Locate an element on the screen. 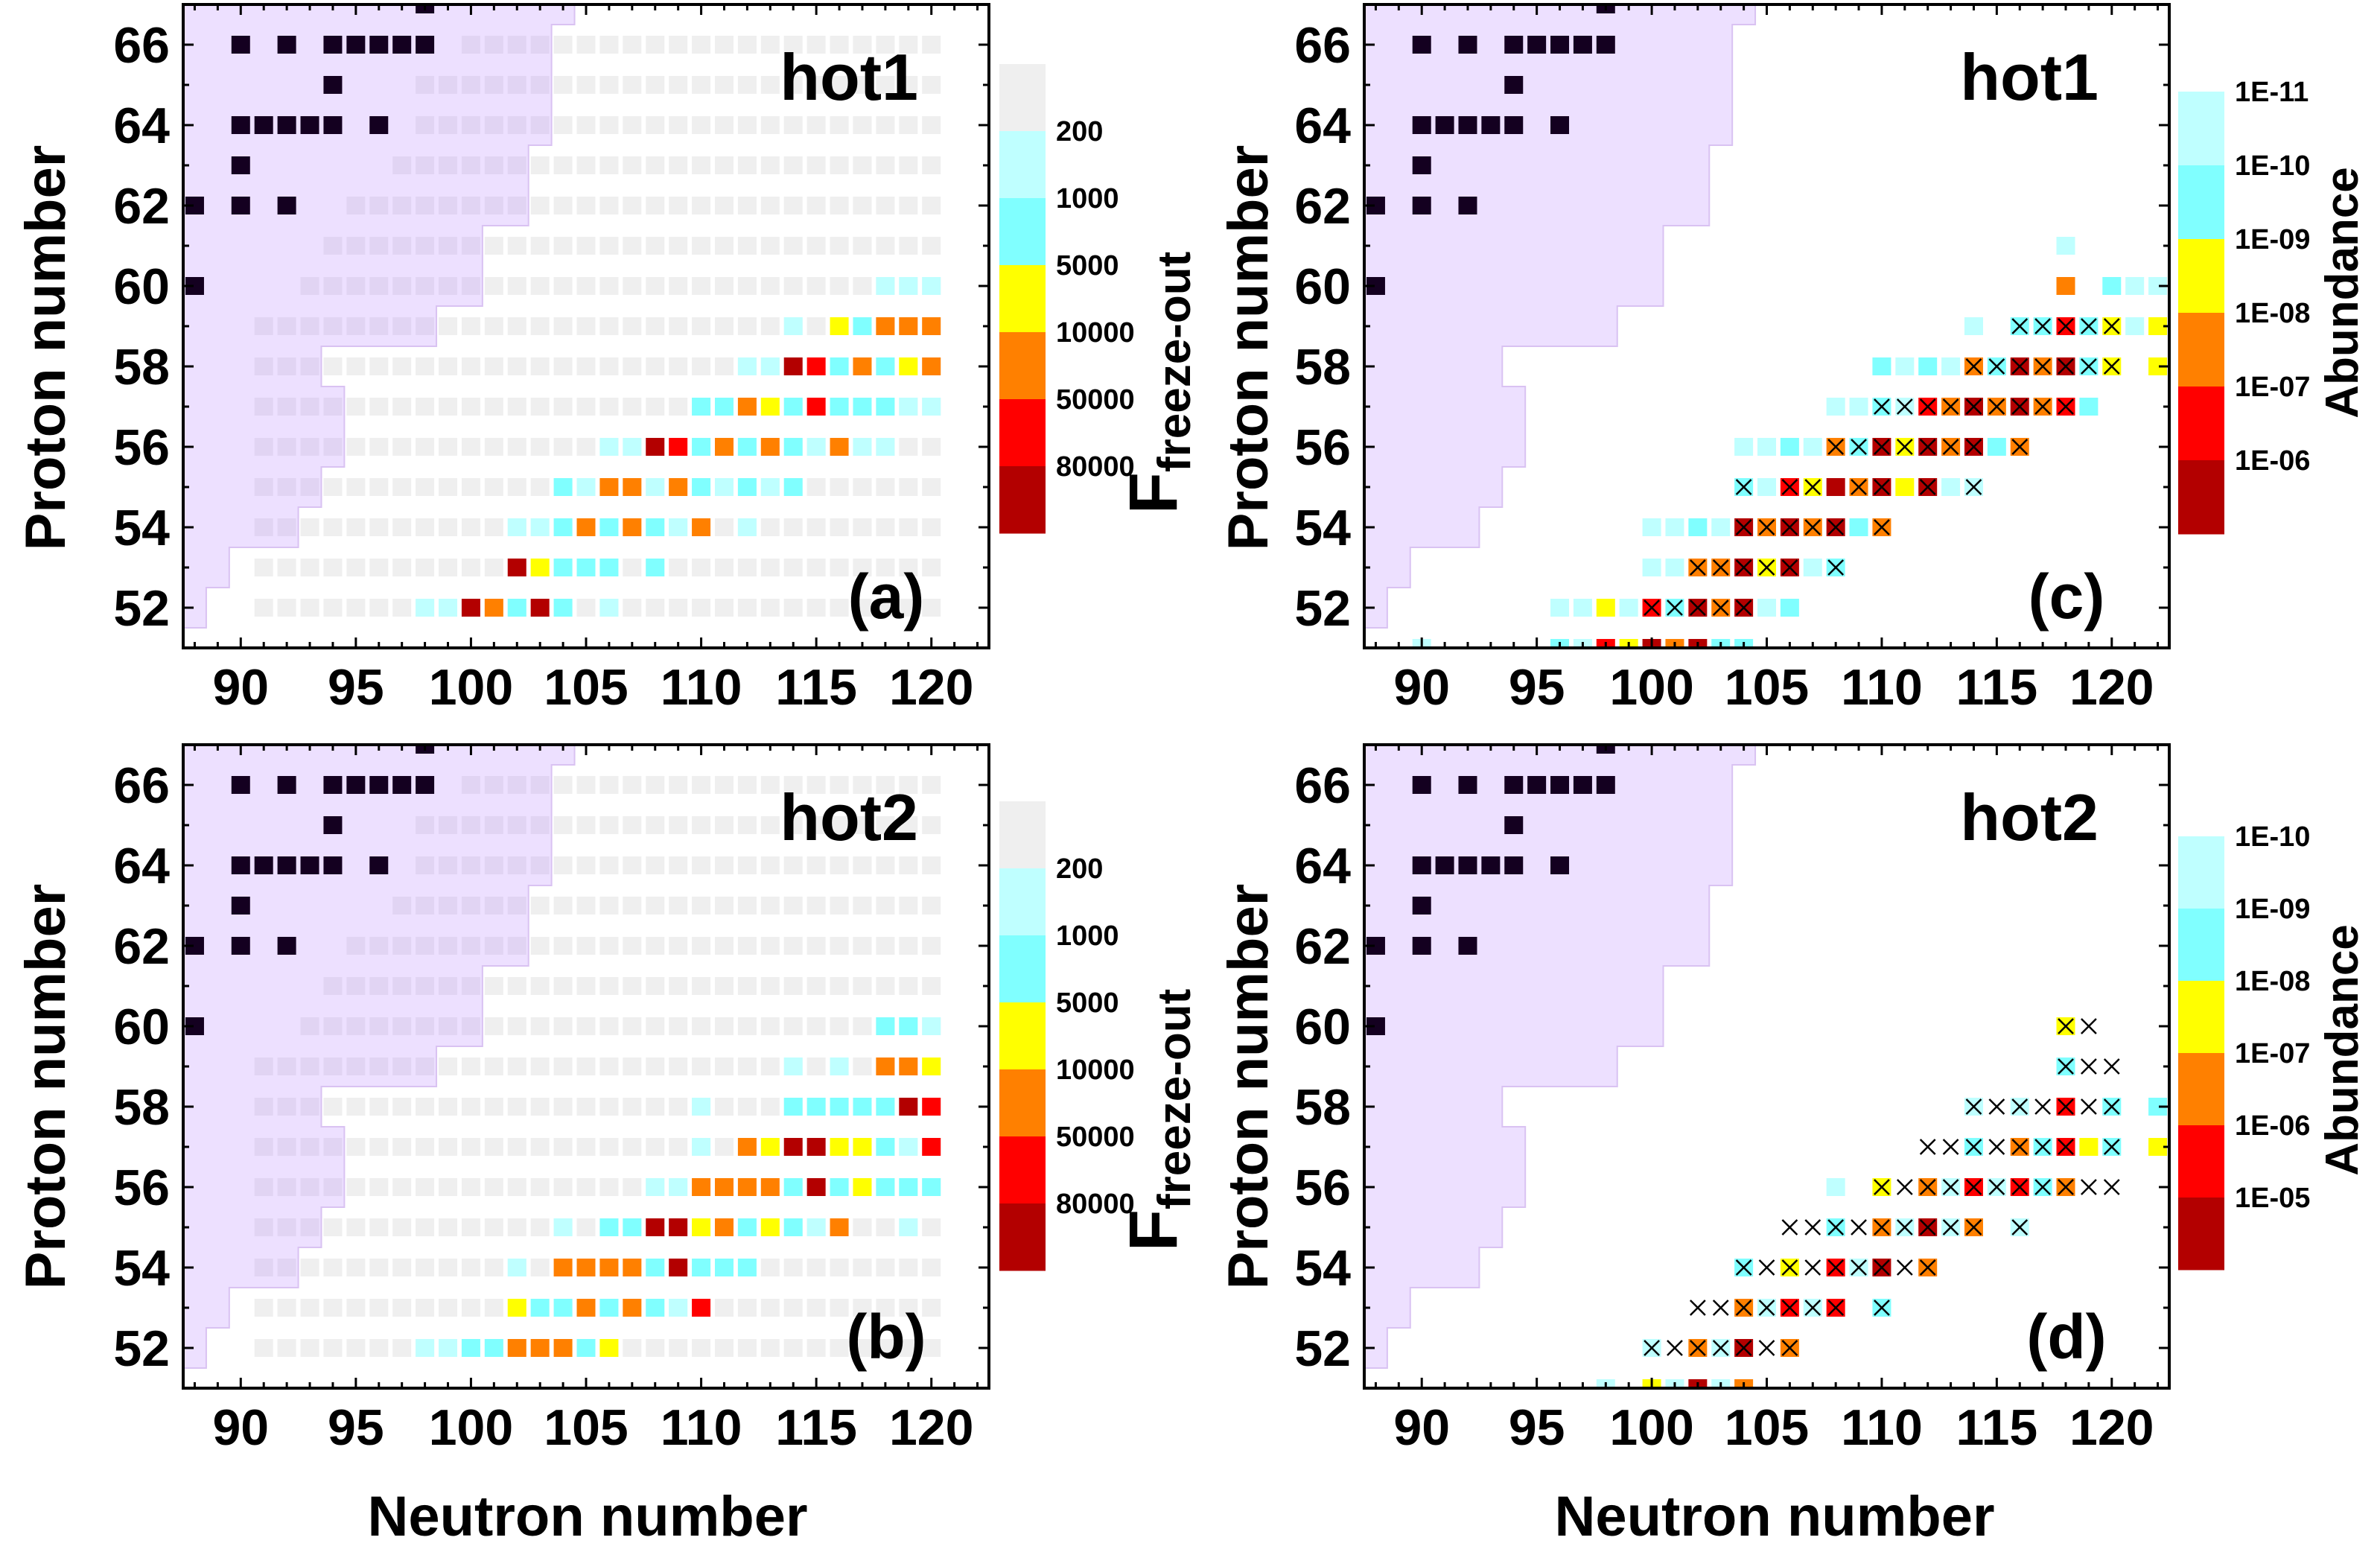  x-tick-label: 90 is located at coordinates (1421, 1427).